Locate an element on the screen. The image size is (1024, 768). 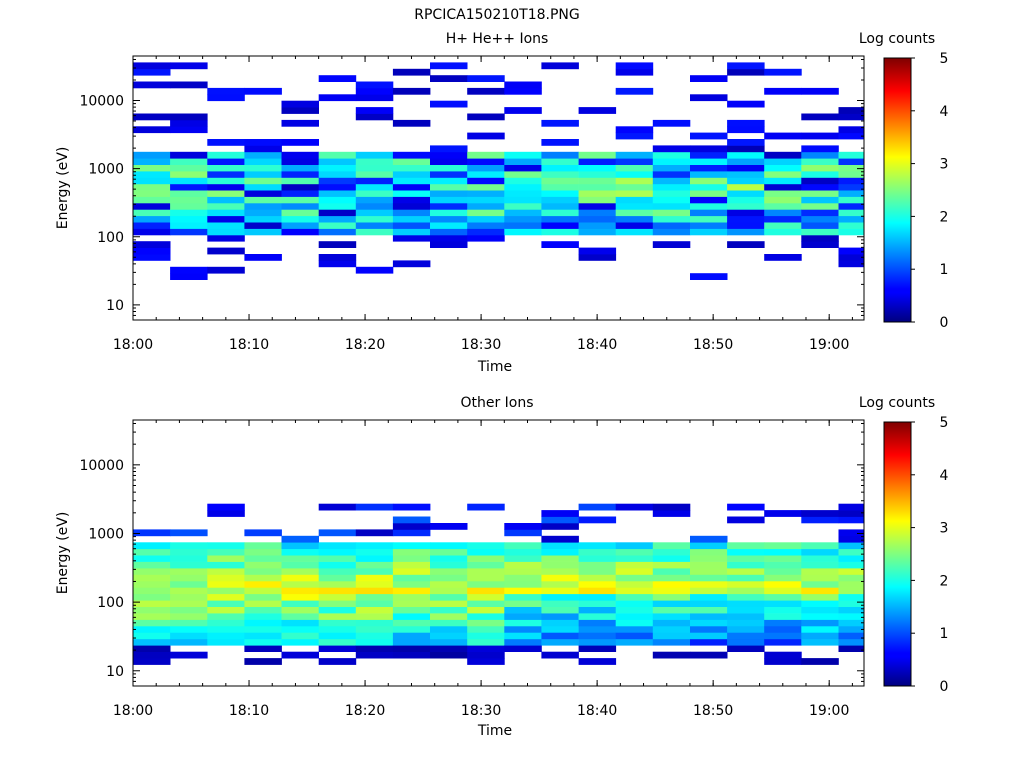
y-tick-label: 100 is located at coordinates (110, 603).